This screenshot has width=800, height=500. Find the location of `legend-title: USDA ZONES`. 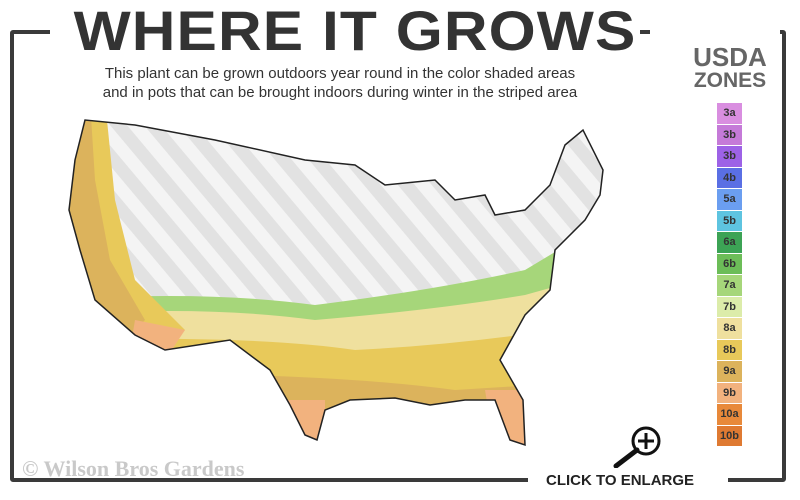

legend-title: USDA ZONES is located at coordinates (730, 67).